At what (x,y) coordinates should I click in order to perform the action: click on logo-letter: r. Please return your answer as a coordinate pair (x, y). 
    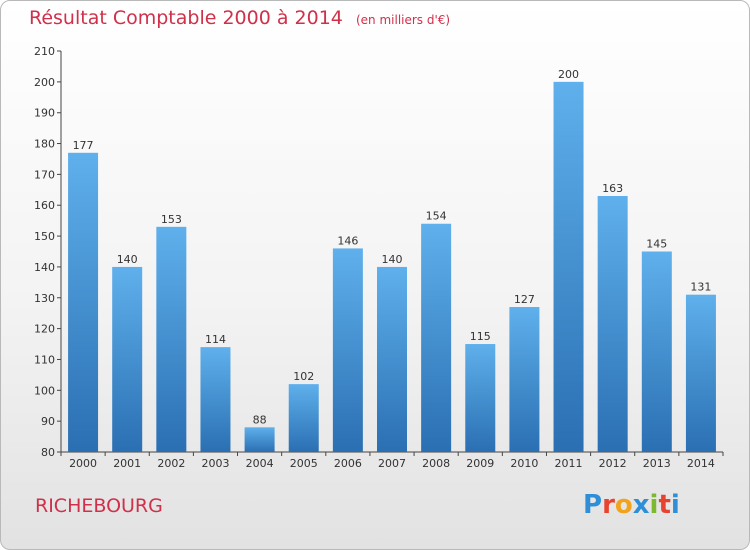
    Looking at the image, I should click on (608, 505).